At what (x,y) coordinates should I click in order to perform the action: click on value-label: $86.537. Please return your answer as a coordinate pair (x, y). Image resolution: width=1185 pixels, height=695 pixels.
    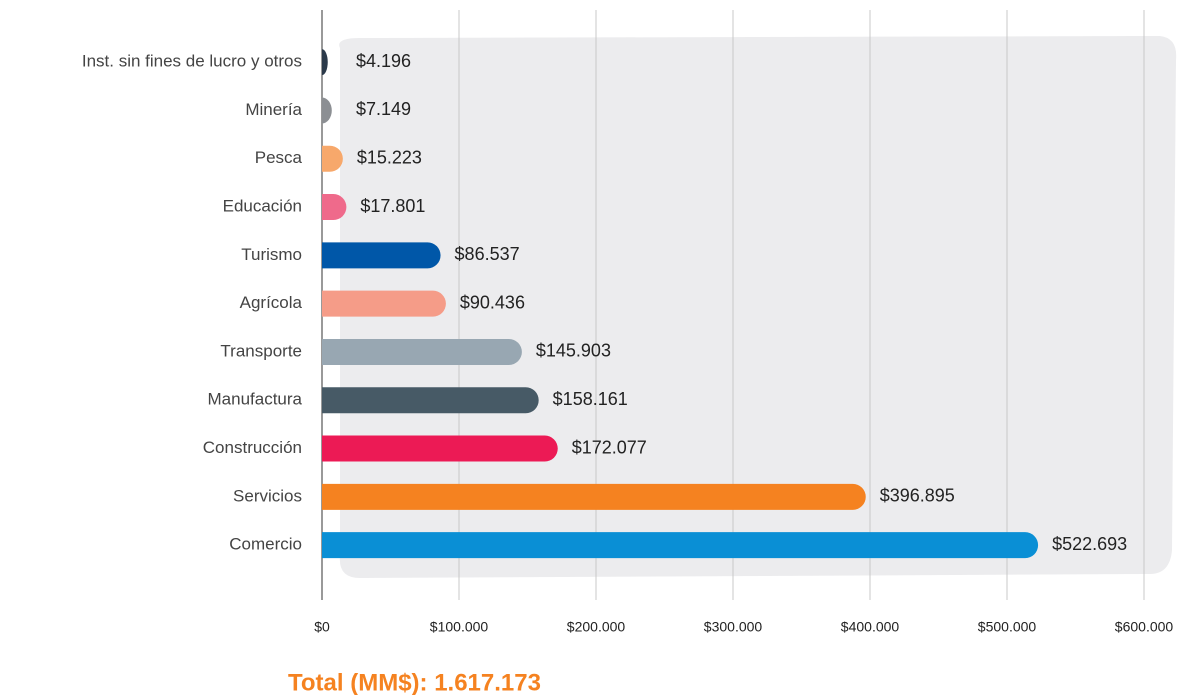
    Looking at the image, I should click on (487, 254).